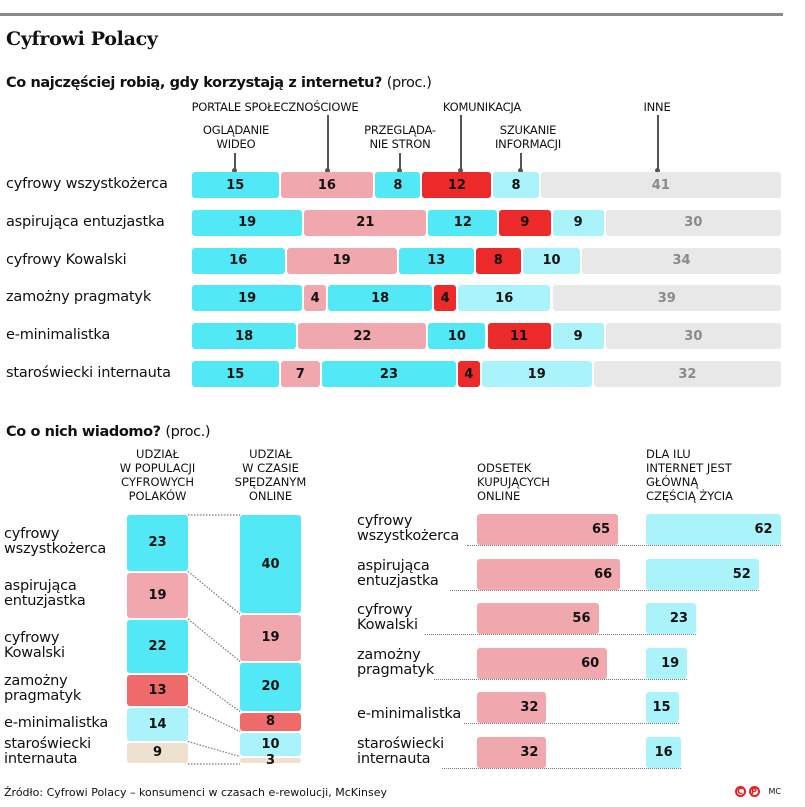 This screenshot has height=807, width=805. Describe the element at coordinates (740, 791) in the screenshot. I see `copyright-icon: C` at that location.